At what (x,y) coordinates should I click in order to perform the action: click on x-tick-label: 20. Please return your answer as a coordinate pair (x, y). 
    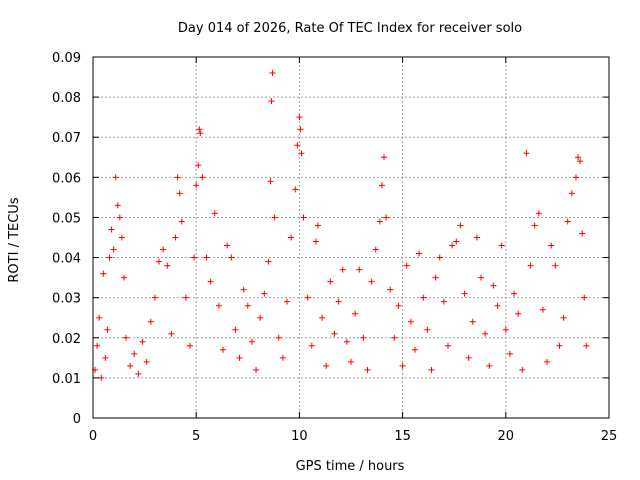
    Looking at the image, I should click on (506, 436).